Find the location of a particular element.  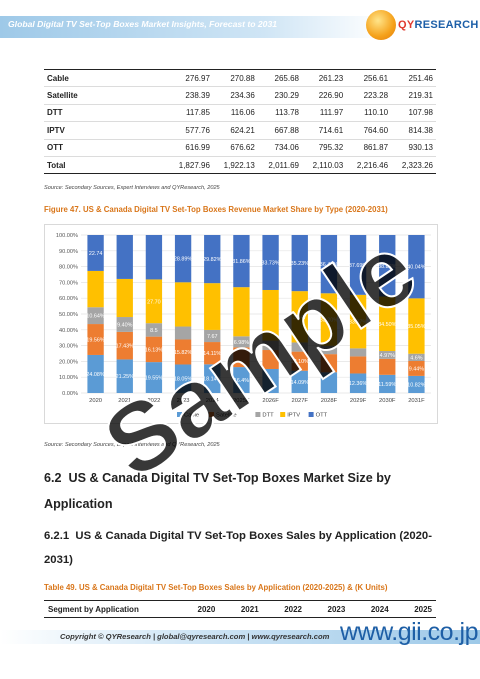

y-tick-label: 80.00% is located at coordinates (68, 268).